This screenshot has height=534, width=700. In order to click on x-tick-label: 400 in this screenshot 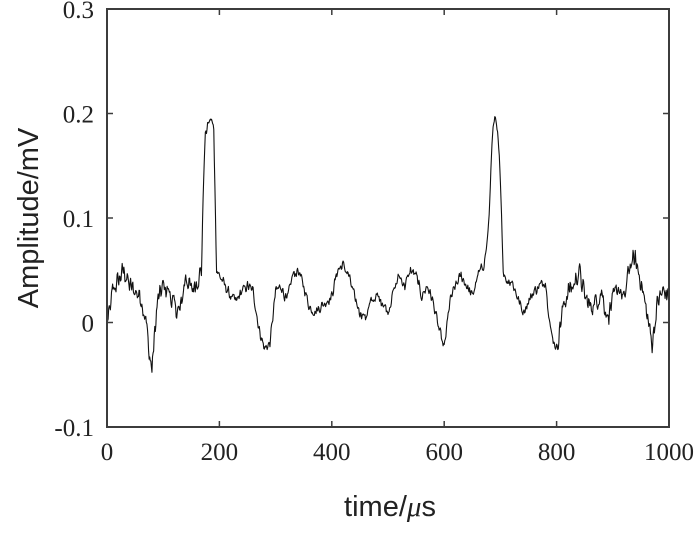, I will do `click(332, 452)`.